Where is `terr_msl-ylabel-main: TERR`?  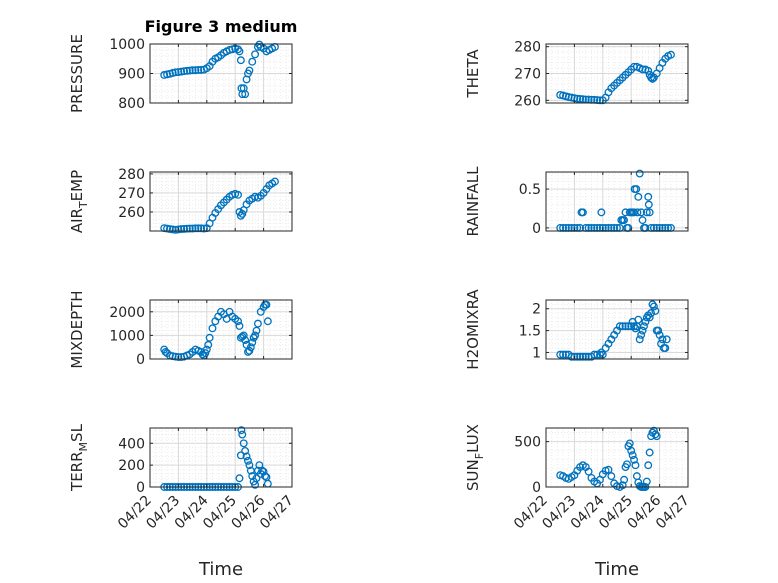 terr_msl-ylabel-main: TERR is located at coordinates (77, 471).